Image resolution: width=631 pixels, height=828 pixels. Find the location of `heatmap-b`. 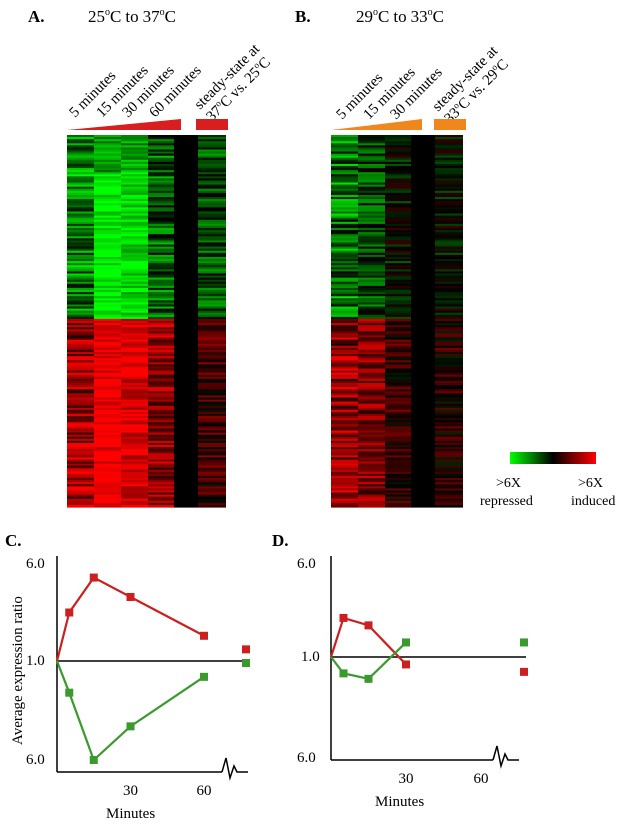

heatmap-b is located at coordinates (397, 321).